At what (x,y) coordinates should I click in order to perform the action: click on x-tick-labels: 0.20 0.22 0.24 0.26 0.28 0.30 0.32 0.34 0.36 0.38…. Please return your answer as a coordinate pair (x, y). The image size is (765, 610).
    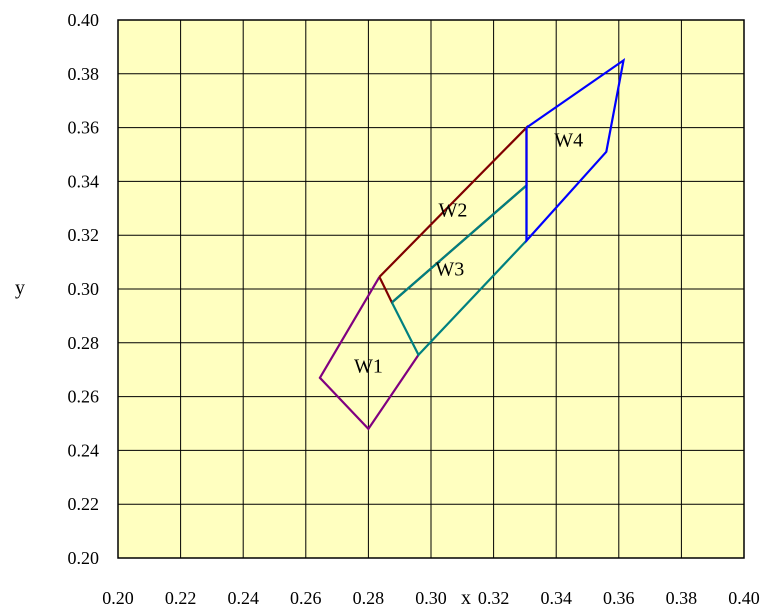
    Looking at the image, I should click on (431, 598).